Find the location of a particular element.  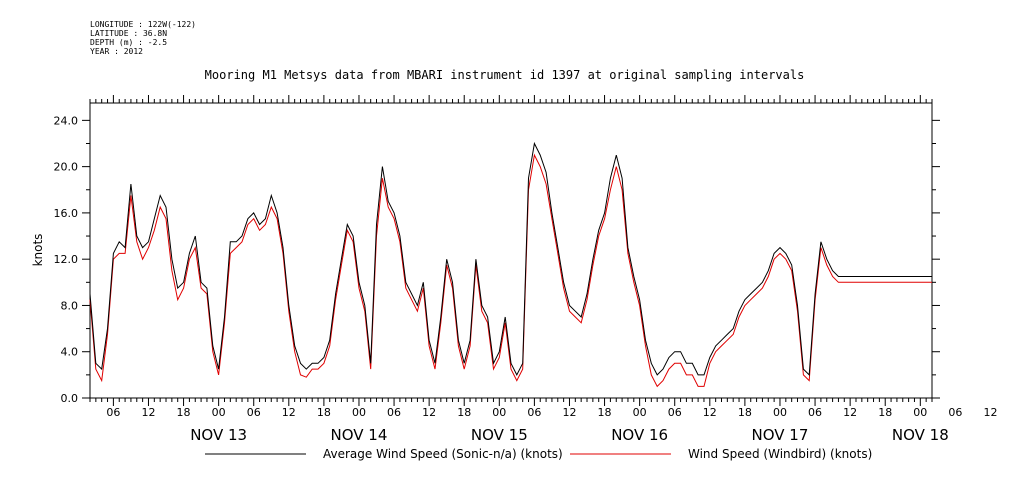

y-tick-label: 0.0 is located at coordinates (70, 398).